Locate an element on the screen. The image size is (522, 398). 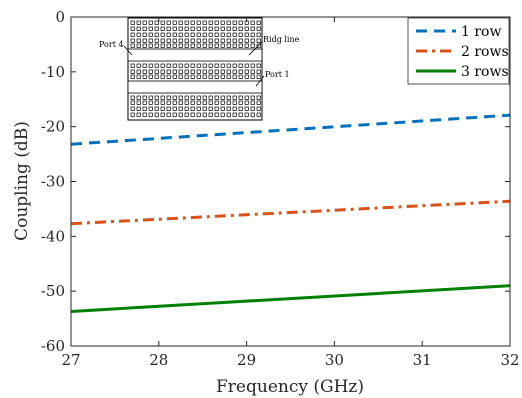
x-tick-label: 31 is located at coordinates (422, 360).